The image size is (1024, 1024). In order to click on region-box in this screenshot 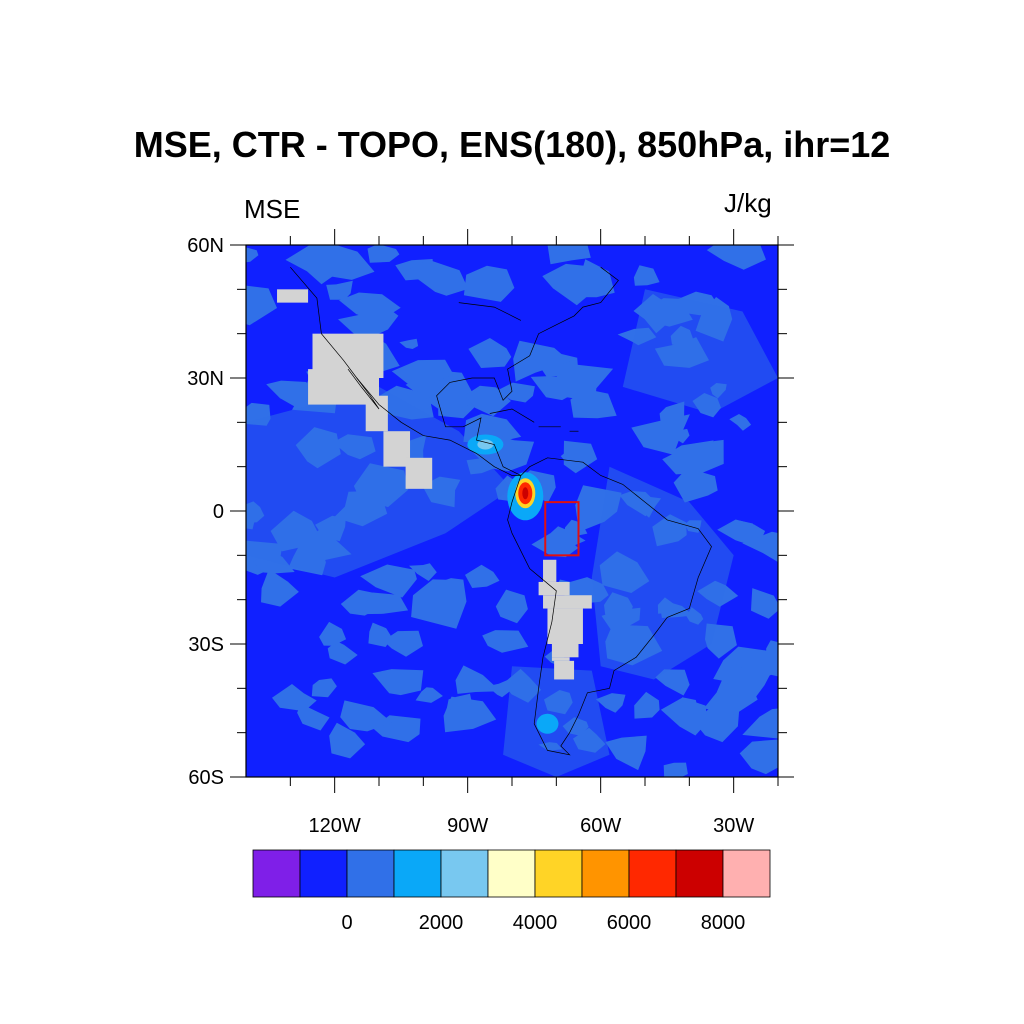, I will do `click(562, 529)`.